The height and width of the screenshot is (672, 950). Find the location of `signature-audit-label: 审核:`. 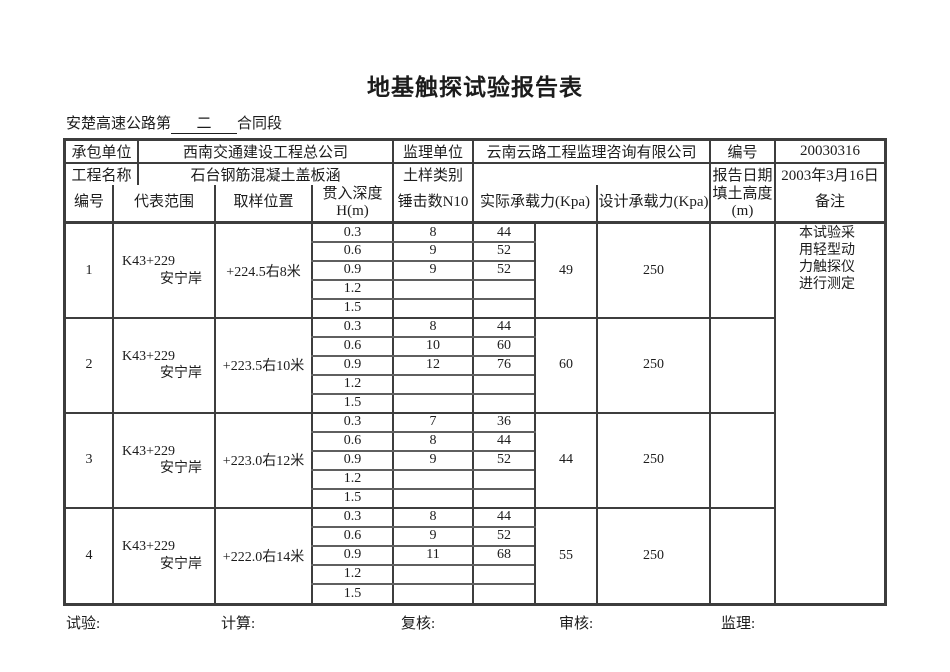

signature-audit-label: 审核: is located at coordinates (576, 623).